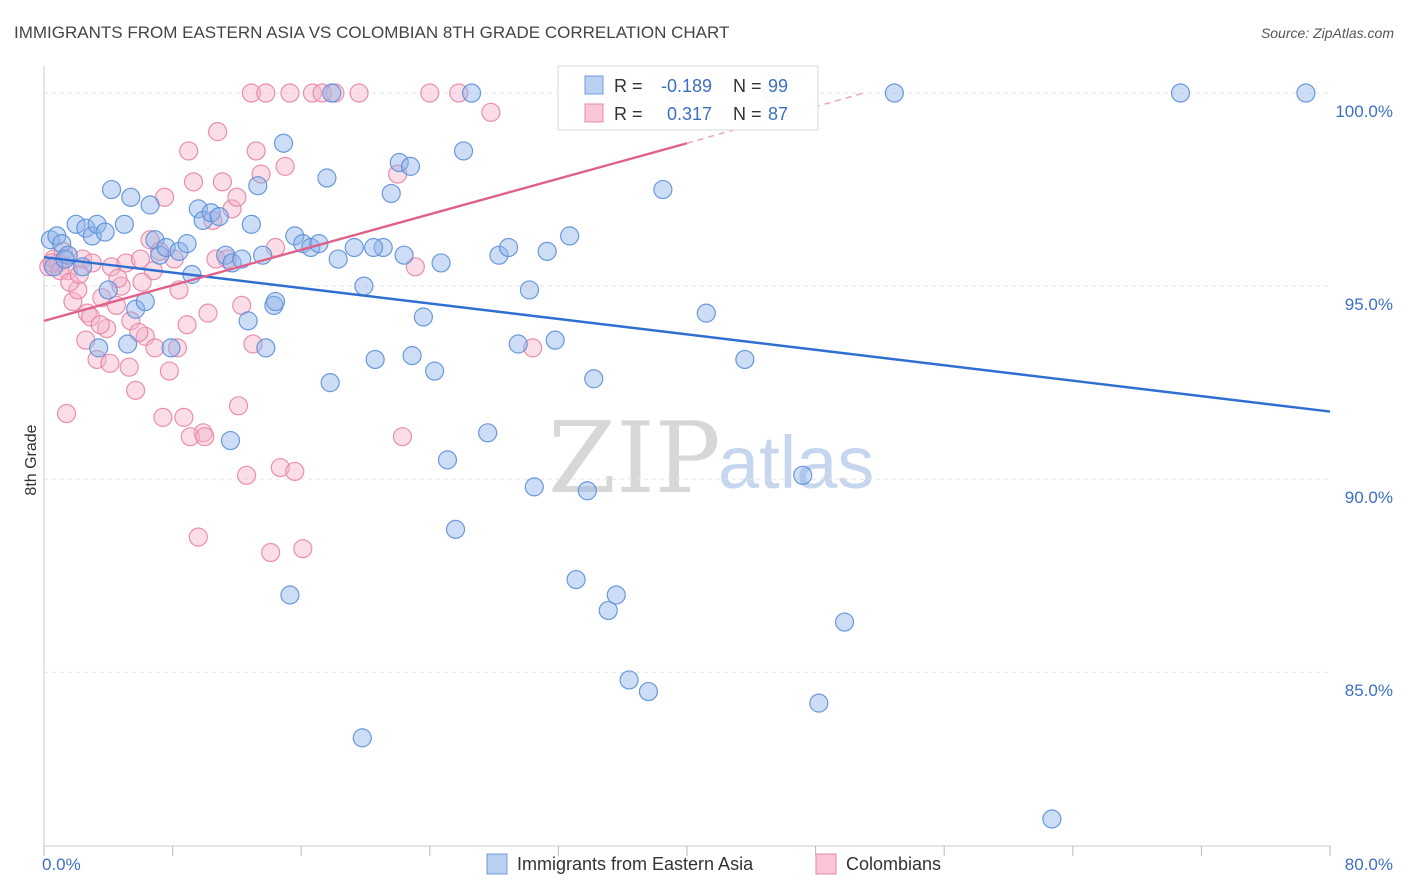  Describe the element at coordinates (1327, 33) in the screenshot. I see `chart-source: Source: ZipAtlas.com` at that location.